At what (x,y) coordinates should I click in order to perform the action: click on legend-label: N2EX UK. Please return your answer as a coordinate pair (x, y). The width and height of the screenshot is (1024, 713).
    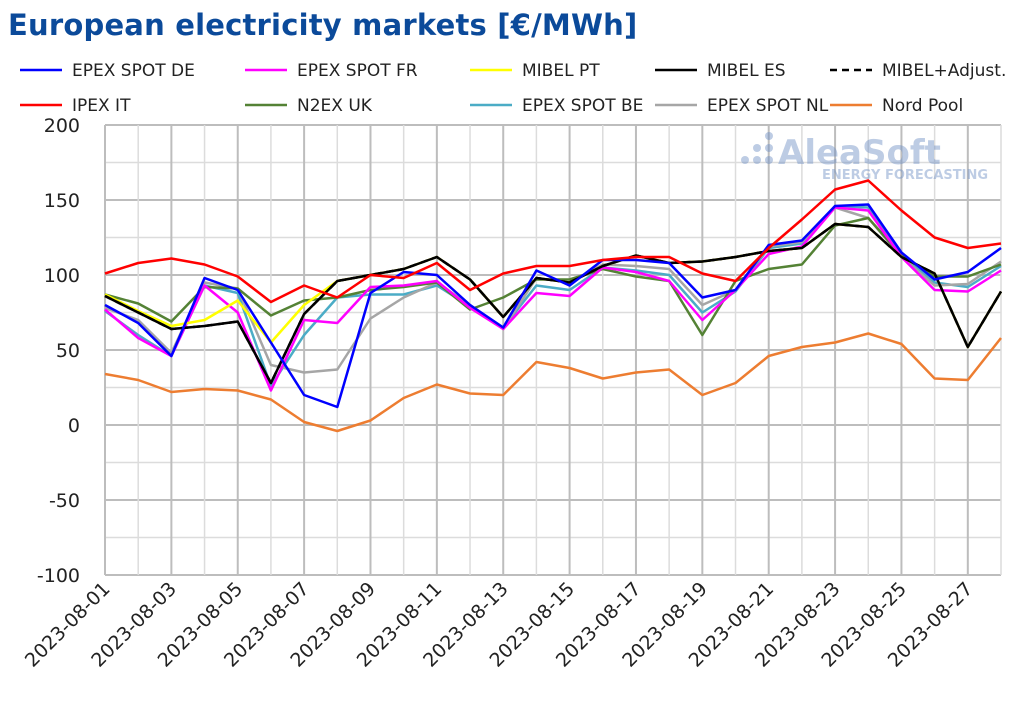
    Looking at the image, I should click on (335, 106).